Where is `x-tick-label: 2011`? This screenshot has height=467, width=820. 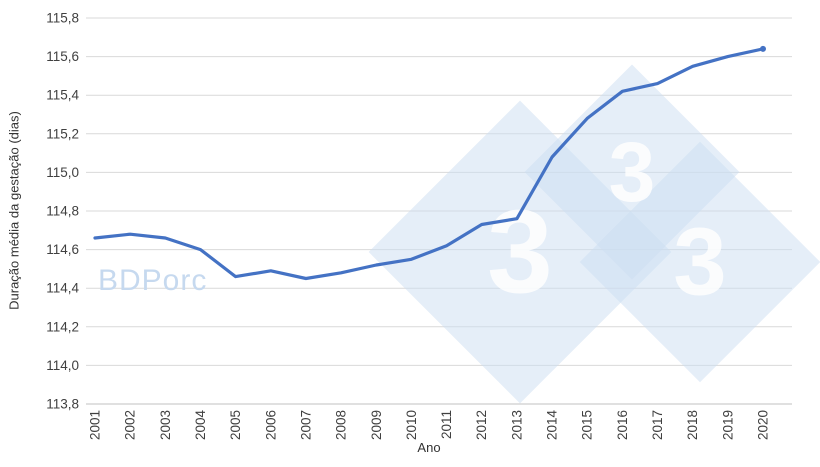
x-tick-label: 2011 is located at coordinates (446, 424).